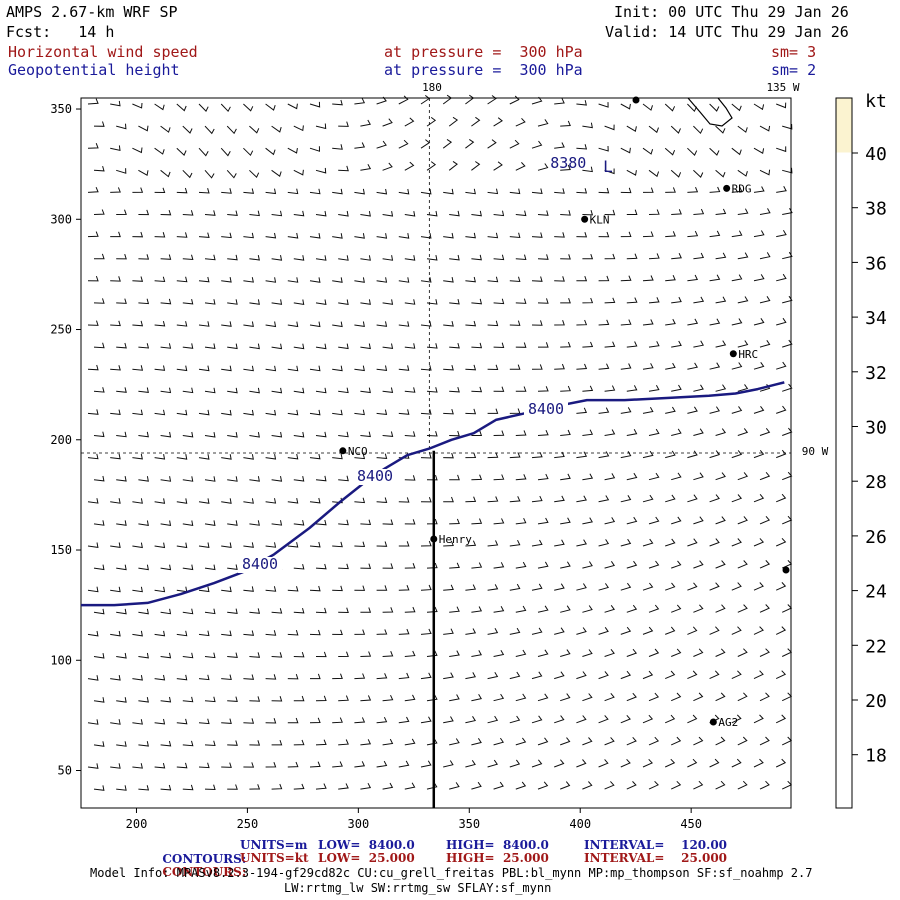  What do you see at coordinates (358, 451) in the screenshot?
I see `station-label-nco: NCO` at bounding box center [358, 451].